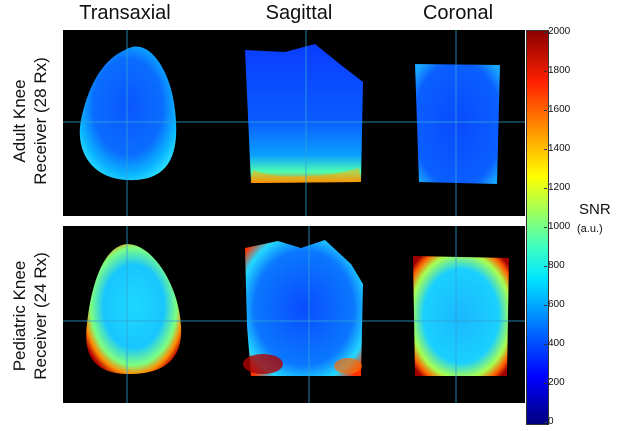 The height and width of the screenshot is (431, 624). I want to click on column-title-transaxial: Transaxial, so click(125, 13).